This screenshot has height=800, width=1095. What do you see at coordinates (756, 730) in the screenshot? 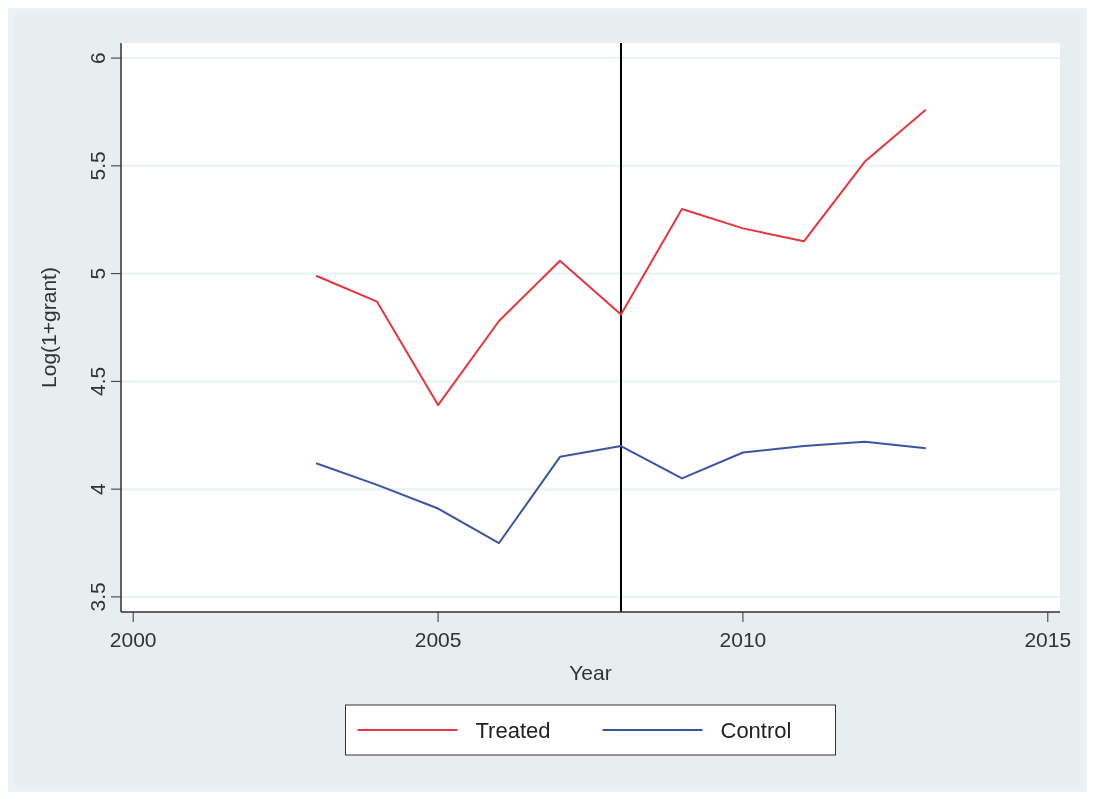
I see `legend-label: Control` at bounding box center [756, 730].